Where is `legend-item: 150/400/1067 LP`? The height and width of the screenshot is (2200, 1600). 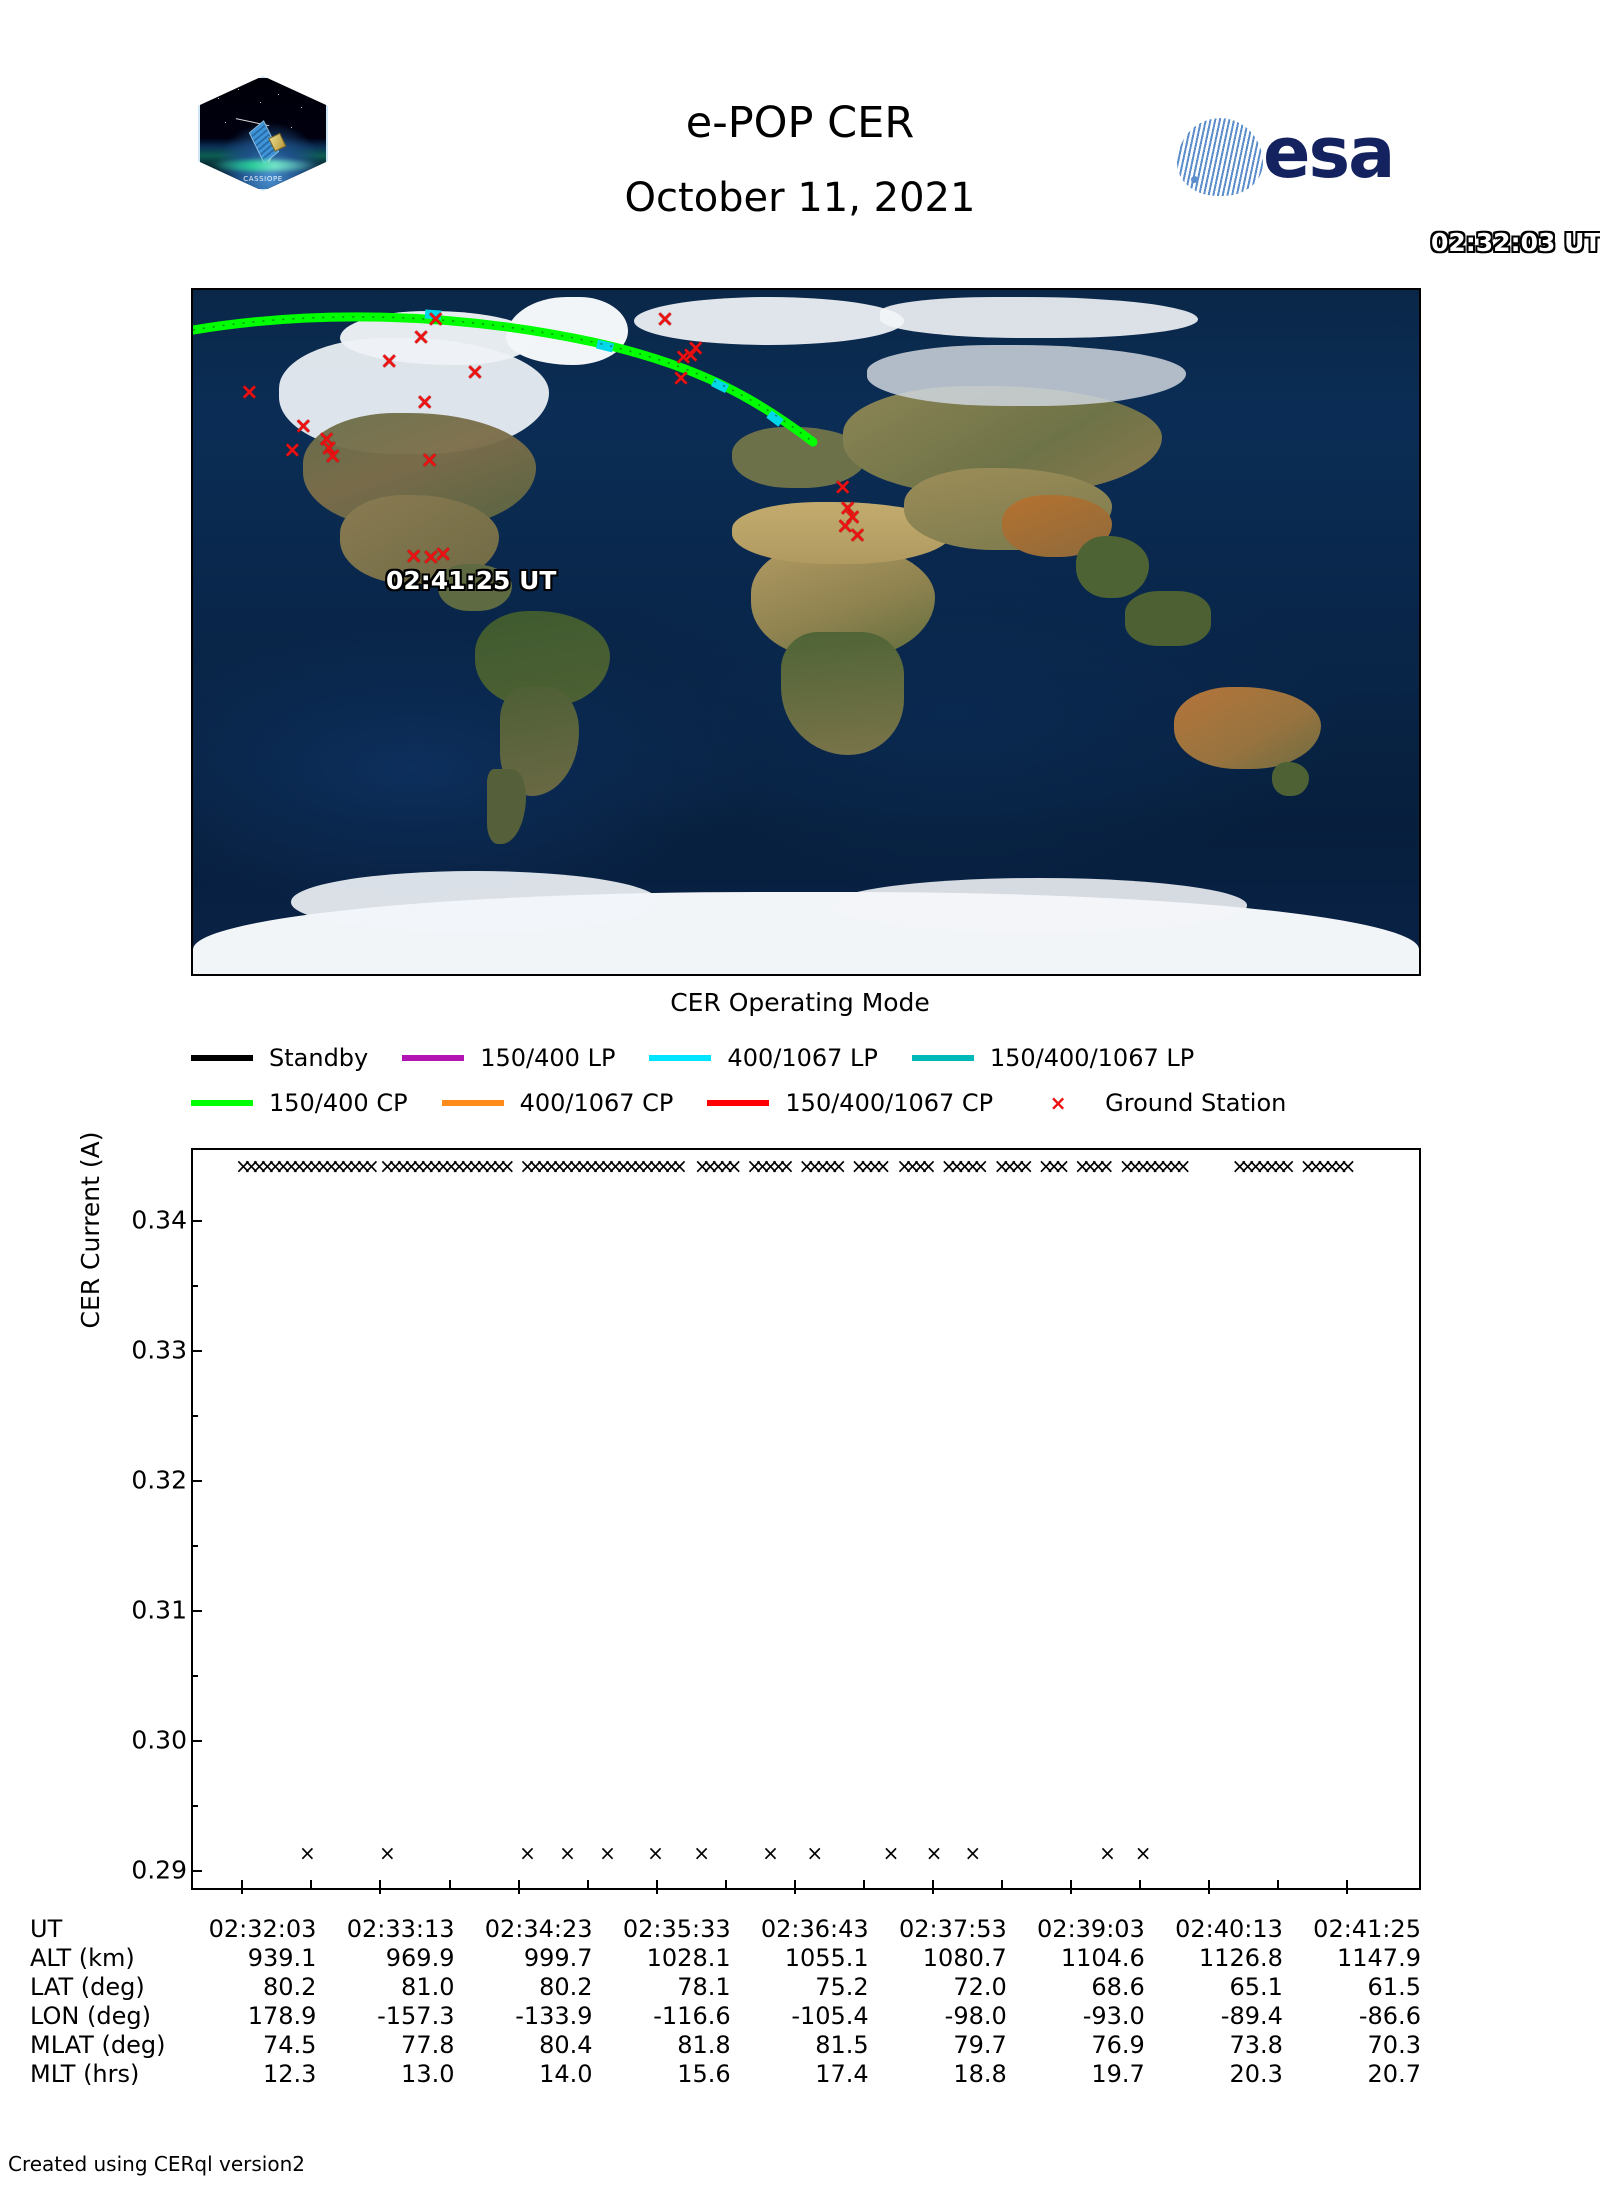 legend-item: 150/400/1067 LP is located at coordinates (1053, 1058).